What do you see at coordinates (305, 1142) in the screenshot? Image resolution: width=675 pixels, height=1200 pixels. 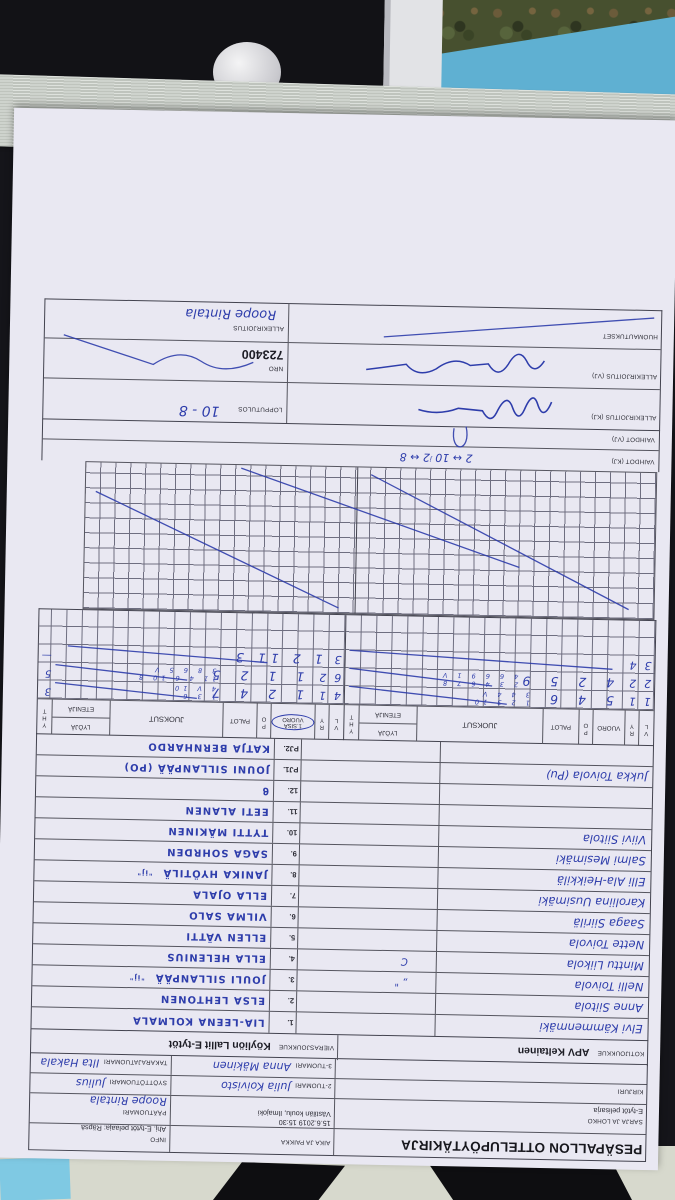 I see `aika-label: AIKA JA PAIKKA` at bounding box center [305, 1142].